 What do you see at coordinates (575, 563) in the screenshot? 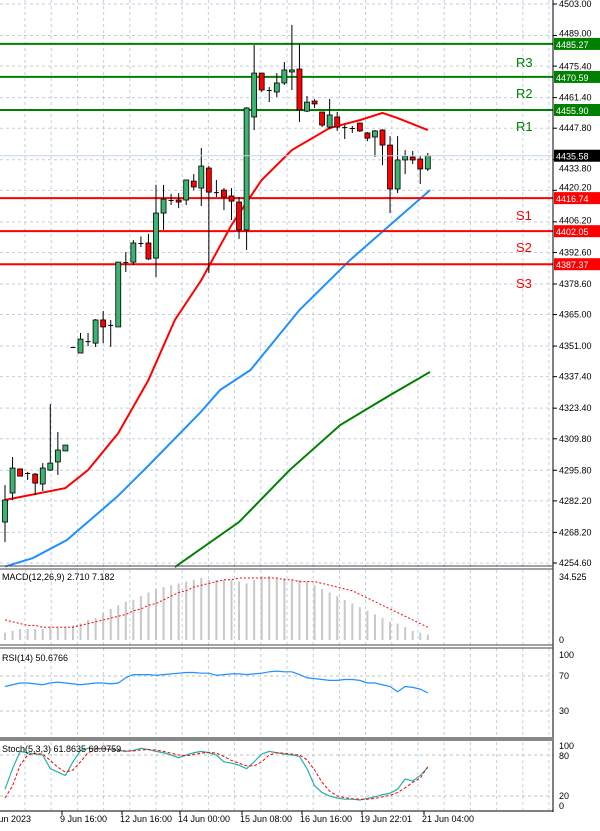
I see `y-tick-label: 4254.60` at bounding box center [575, 563].